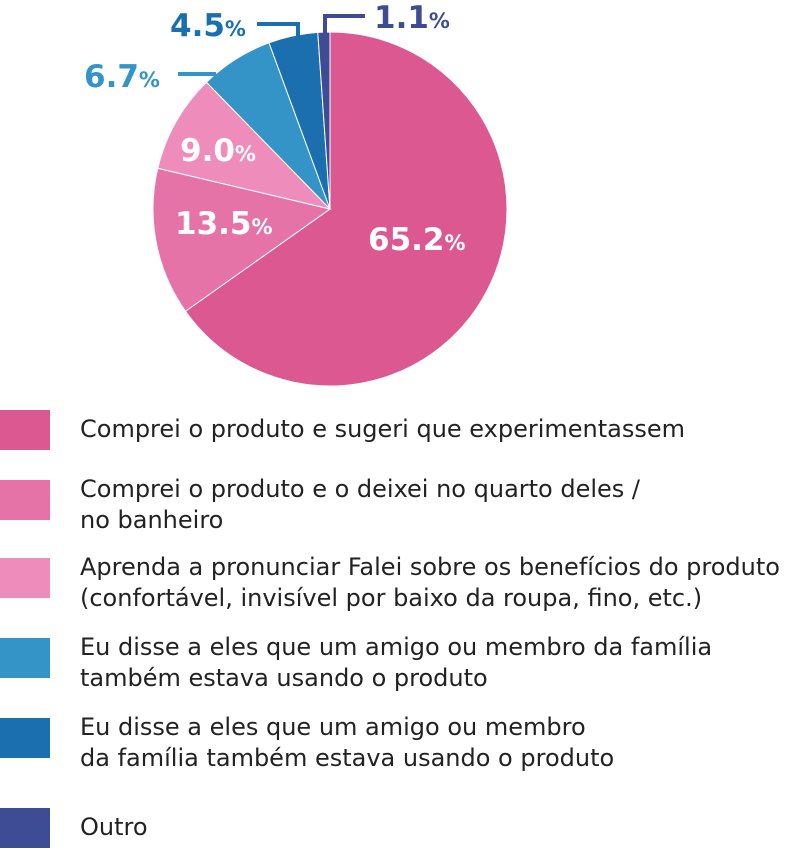 Image resolution: width=800 pixels, height=853 pixels. What do you see at coordinates (218, 151) in the screenshot?
I see `slice-label-2: 9.0%` at bounding box center [218, 151].